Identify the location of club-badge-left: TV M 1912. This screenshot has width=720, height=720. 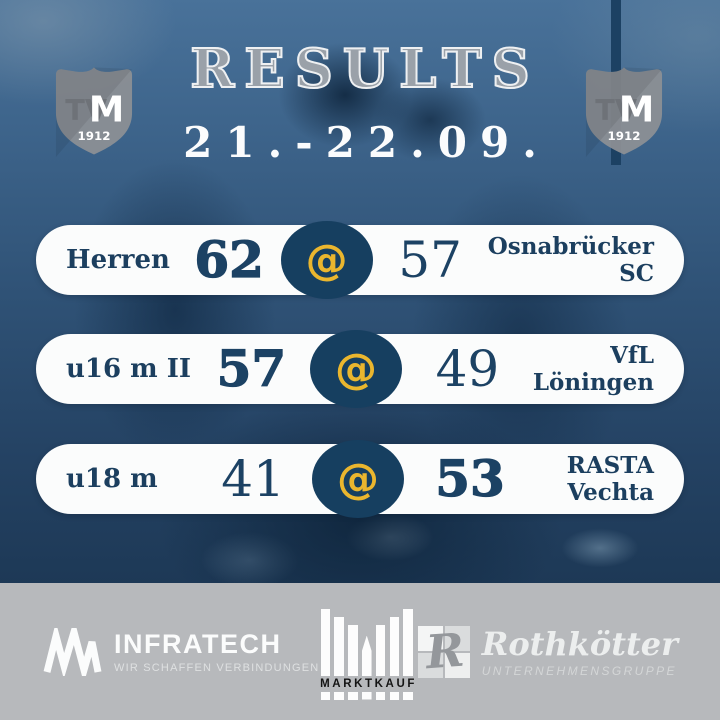
(94, 112).